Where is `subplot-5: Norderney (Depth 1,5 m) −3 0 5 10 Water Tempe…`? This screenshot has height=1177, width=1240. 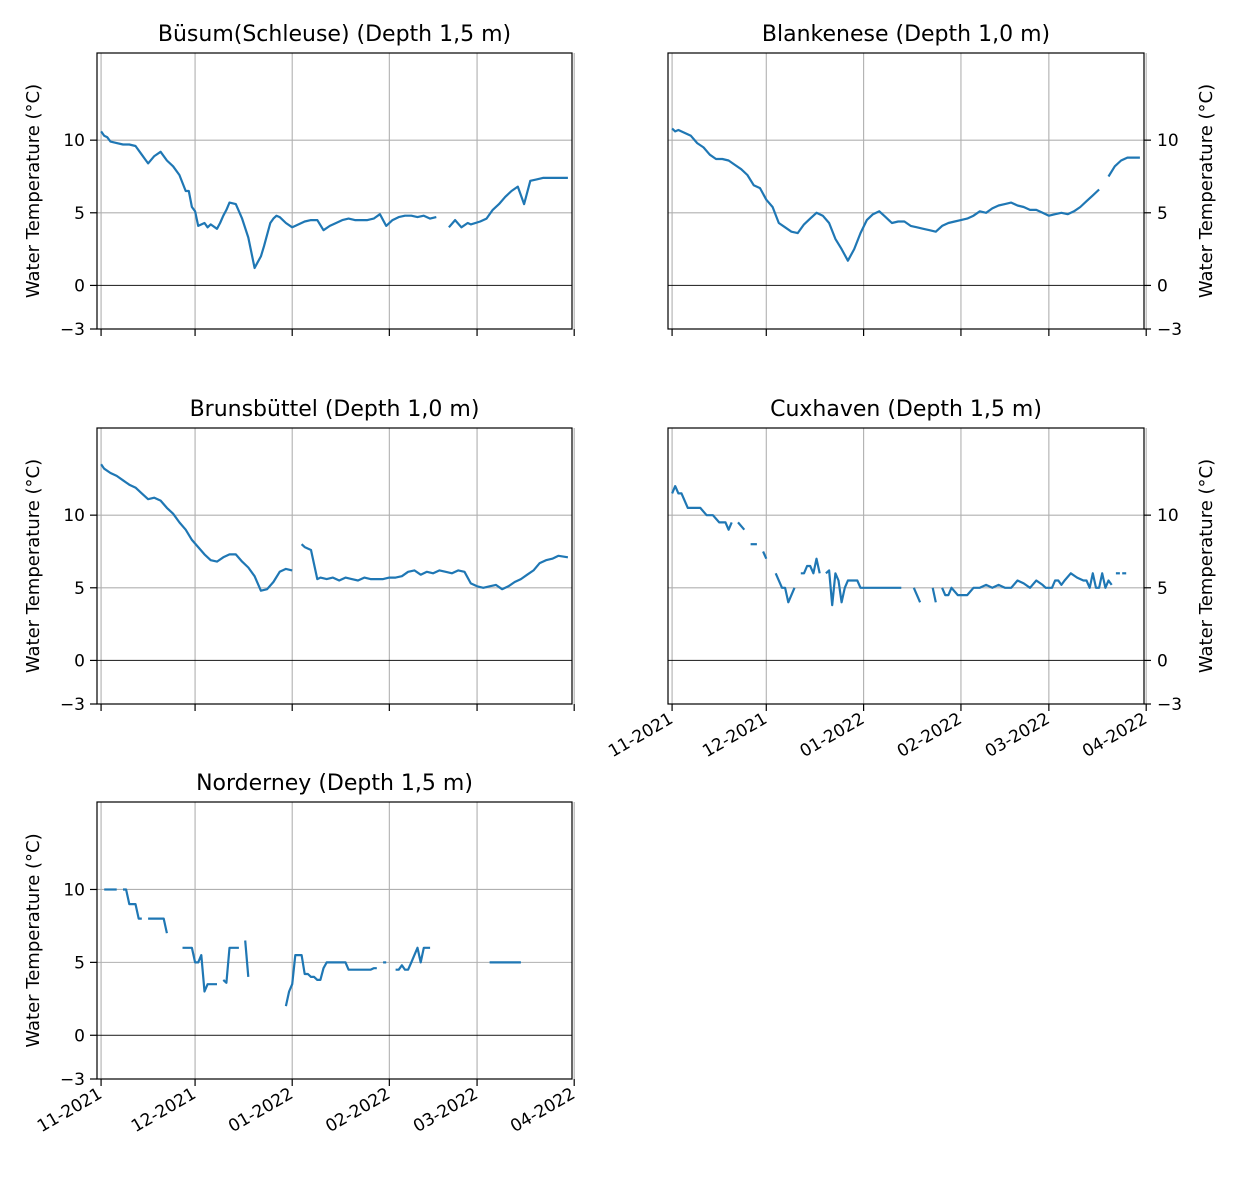 subplot-5: Norderney (Depth 1,5 m) −3 0 5 10 Water Tempe… is located at coordinates (301, 954).